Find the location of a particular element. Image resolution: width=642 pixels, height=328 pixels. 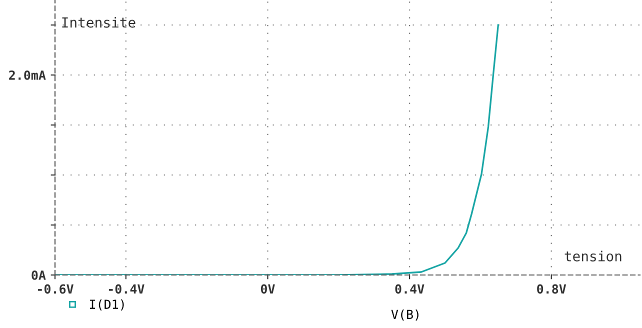

annotation: Intensite is located at coordinates (99, 22).